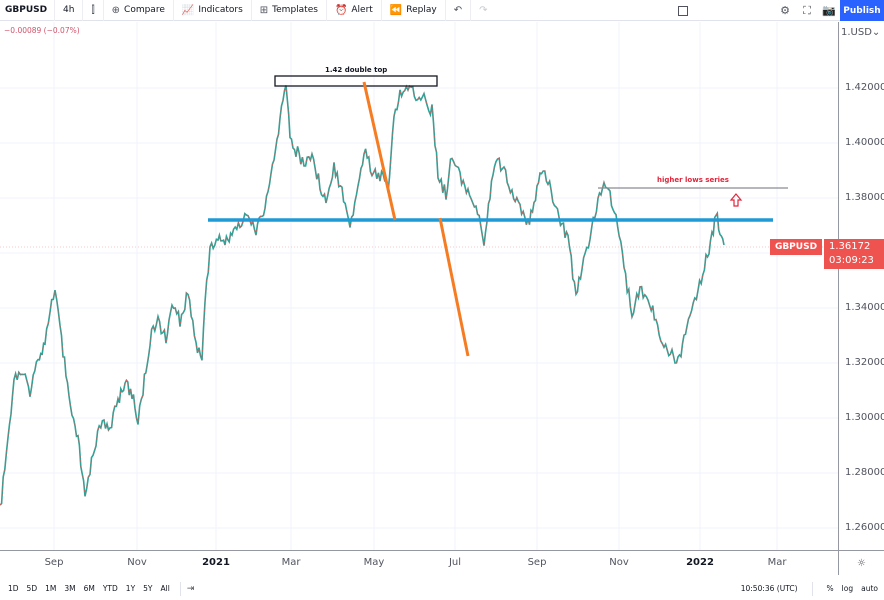 The height and width of the screenshot is (600, 884). I want to click on symbol-label: GBPUSD, so click(26, 10).